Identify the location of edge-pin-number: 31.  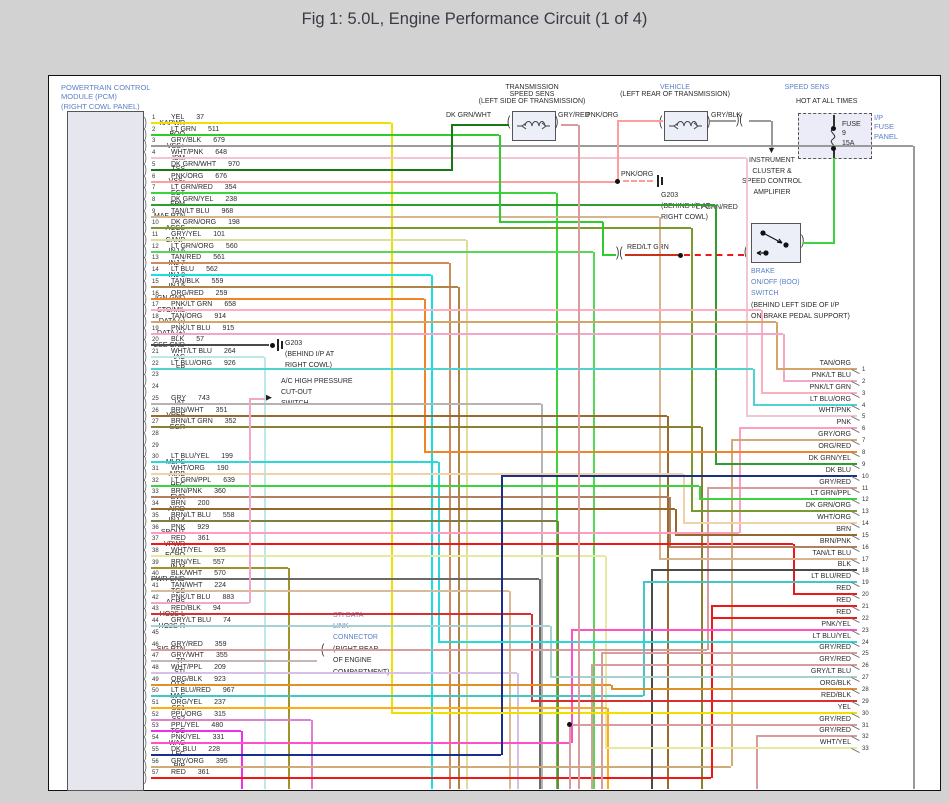
(865, 725).